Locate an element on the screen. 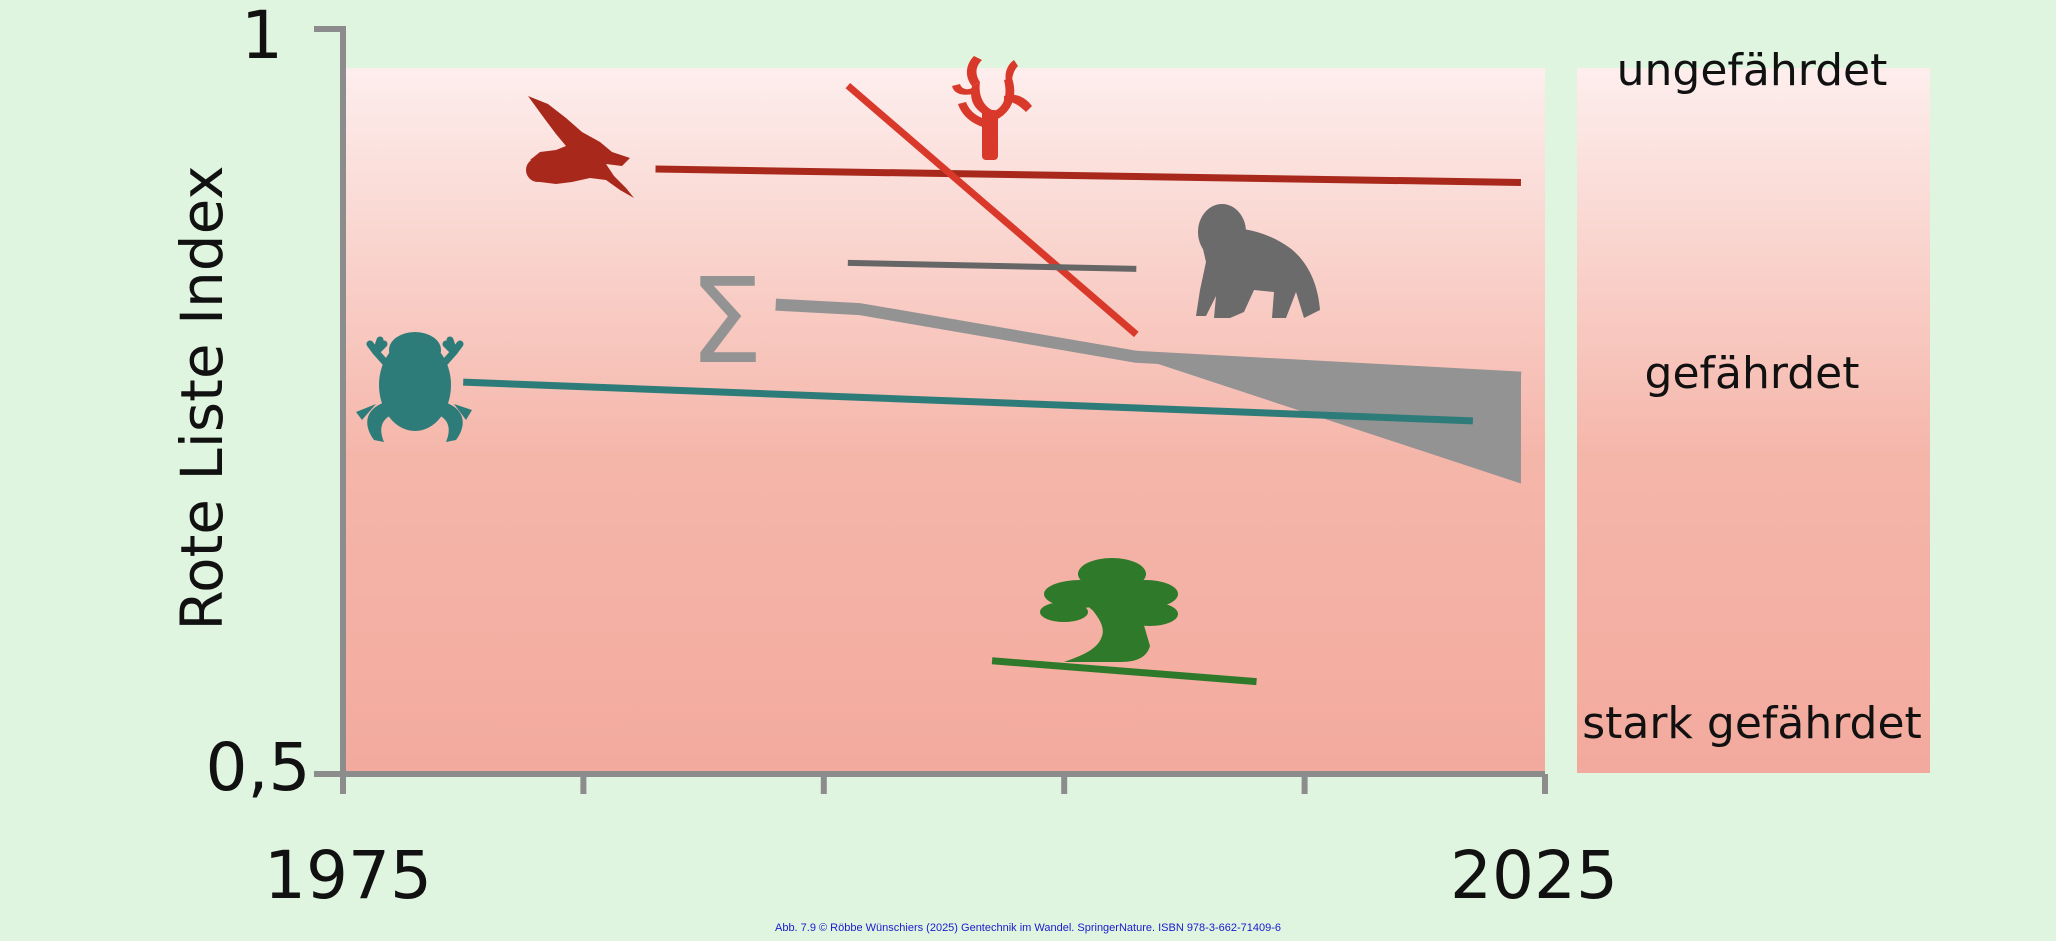 The height and width of the screenshot is (941, 2056). aggregate-layer is located at coordinates (1148, 391).